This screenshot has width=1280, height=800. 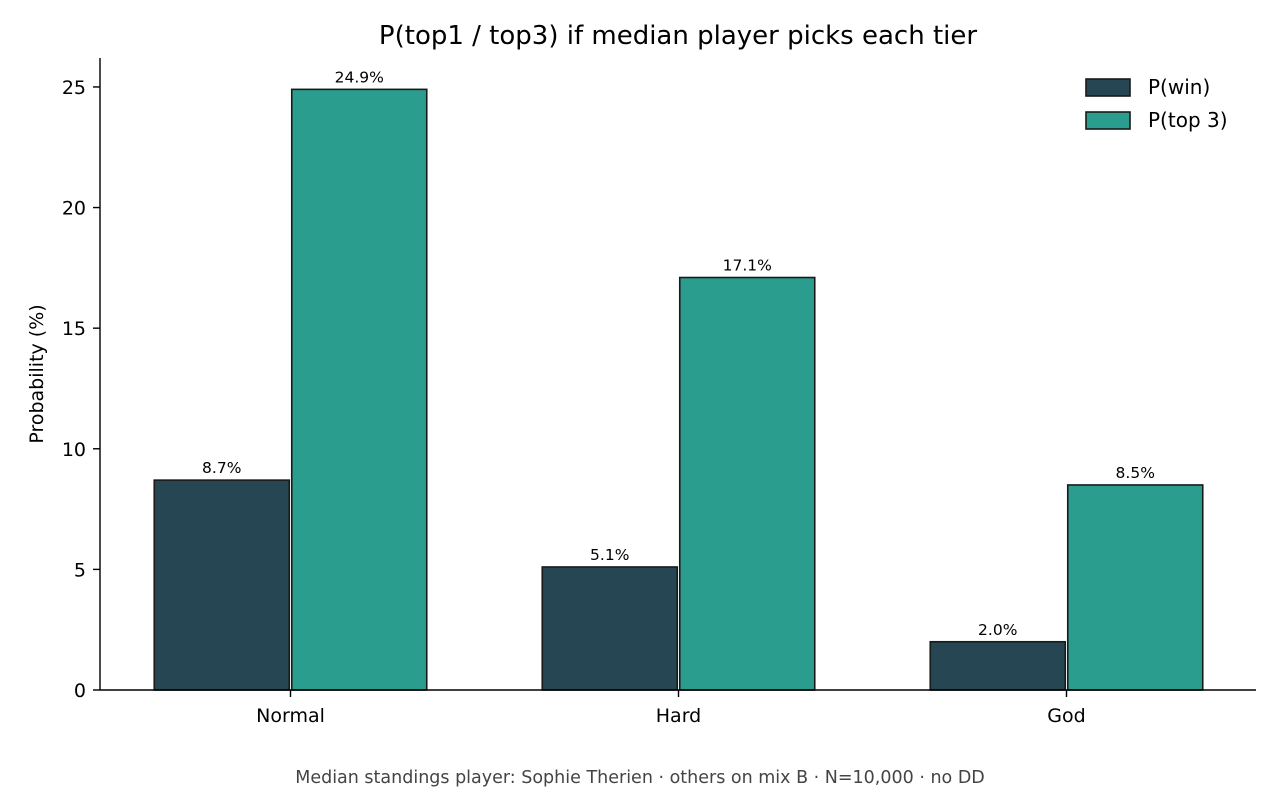 What do you see at coordinates (222, 585) in the screenshot?
I see `bar-p-win-normal` at bounding box center [222, 585].